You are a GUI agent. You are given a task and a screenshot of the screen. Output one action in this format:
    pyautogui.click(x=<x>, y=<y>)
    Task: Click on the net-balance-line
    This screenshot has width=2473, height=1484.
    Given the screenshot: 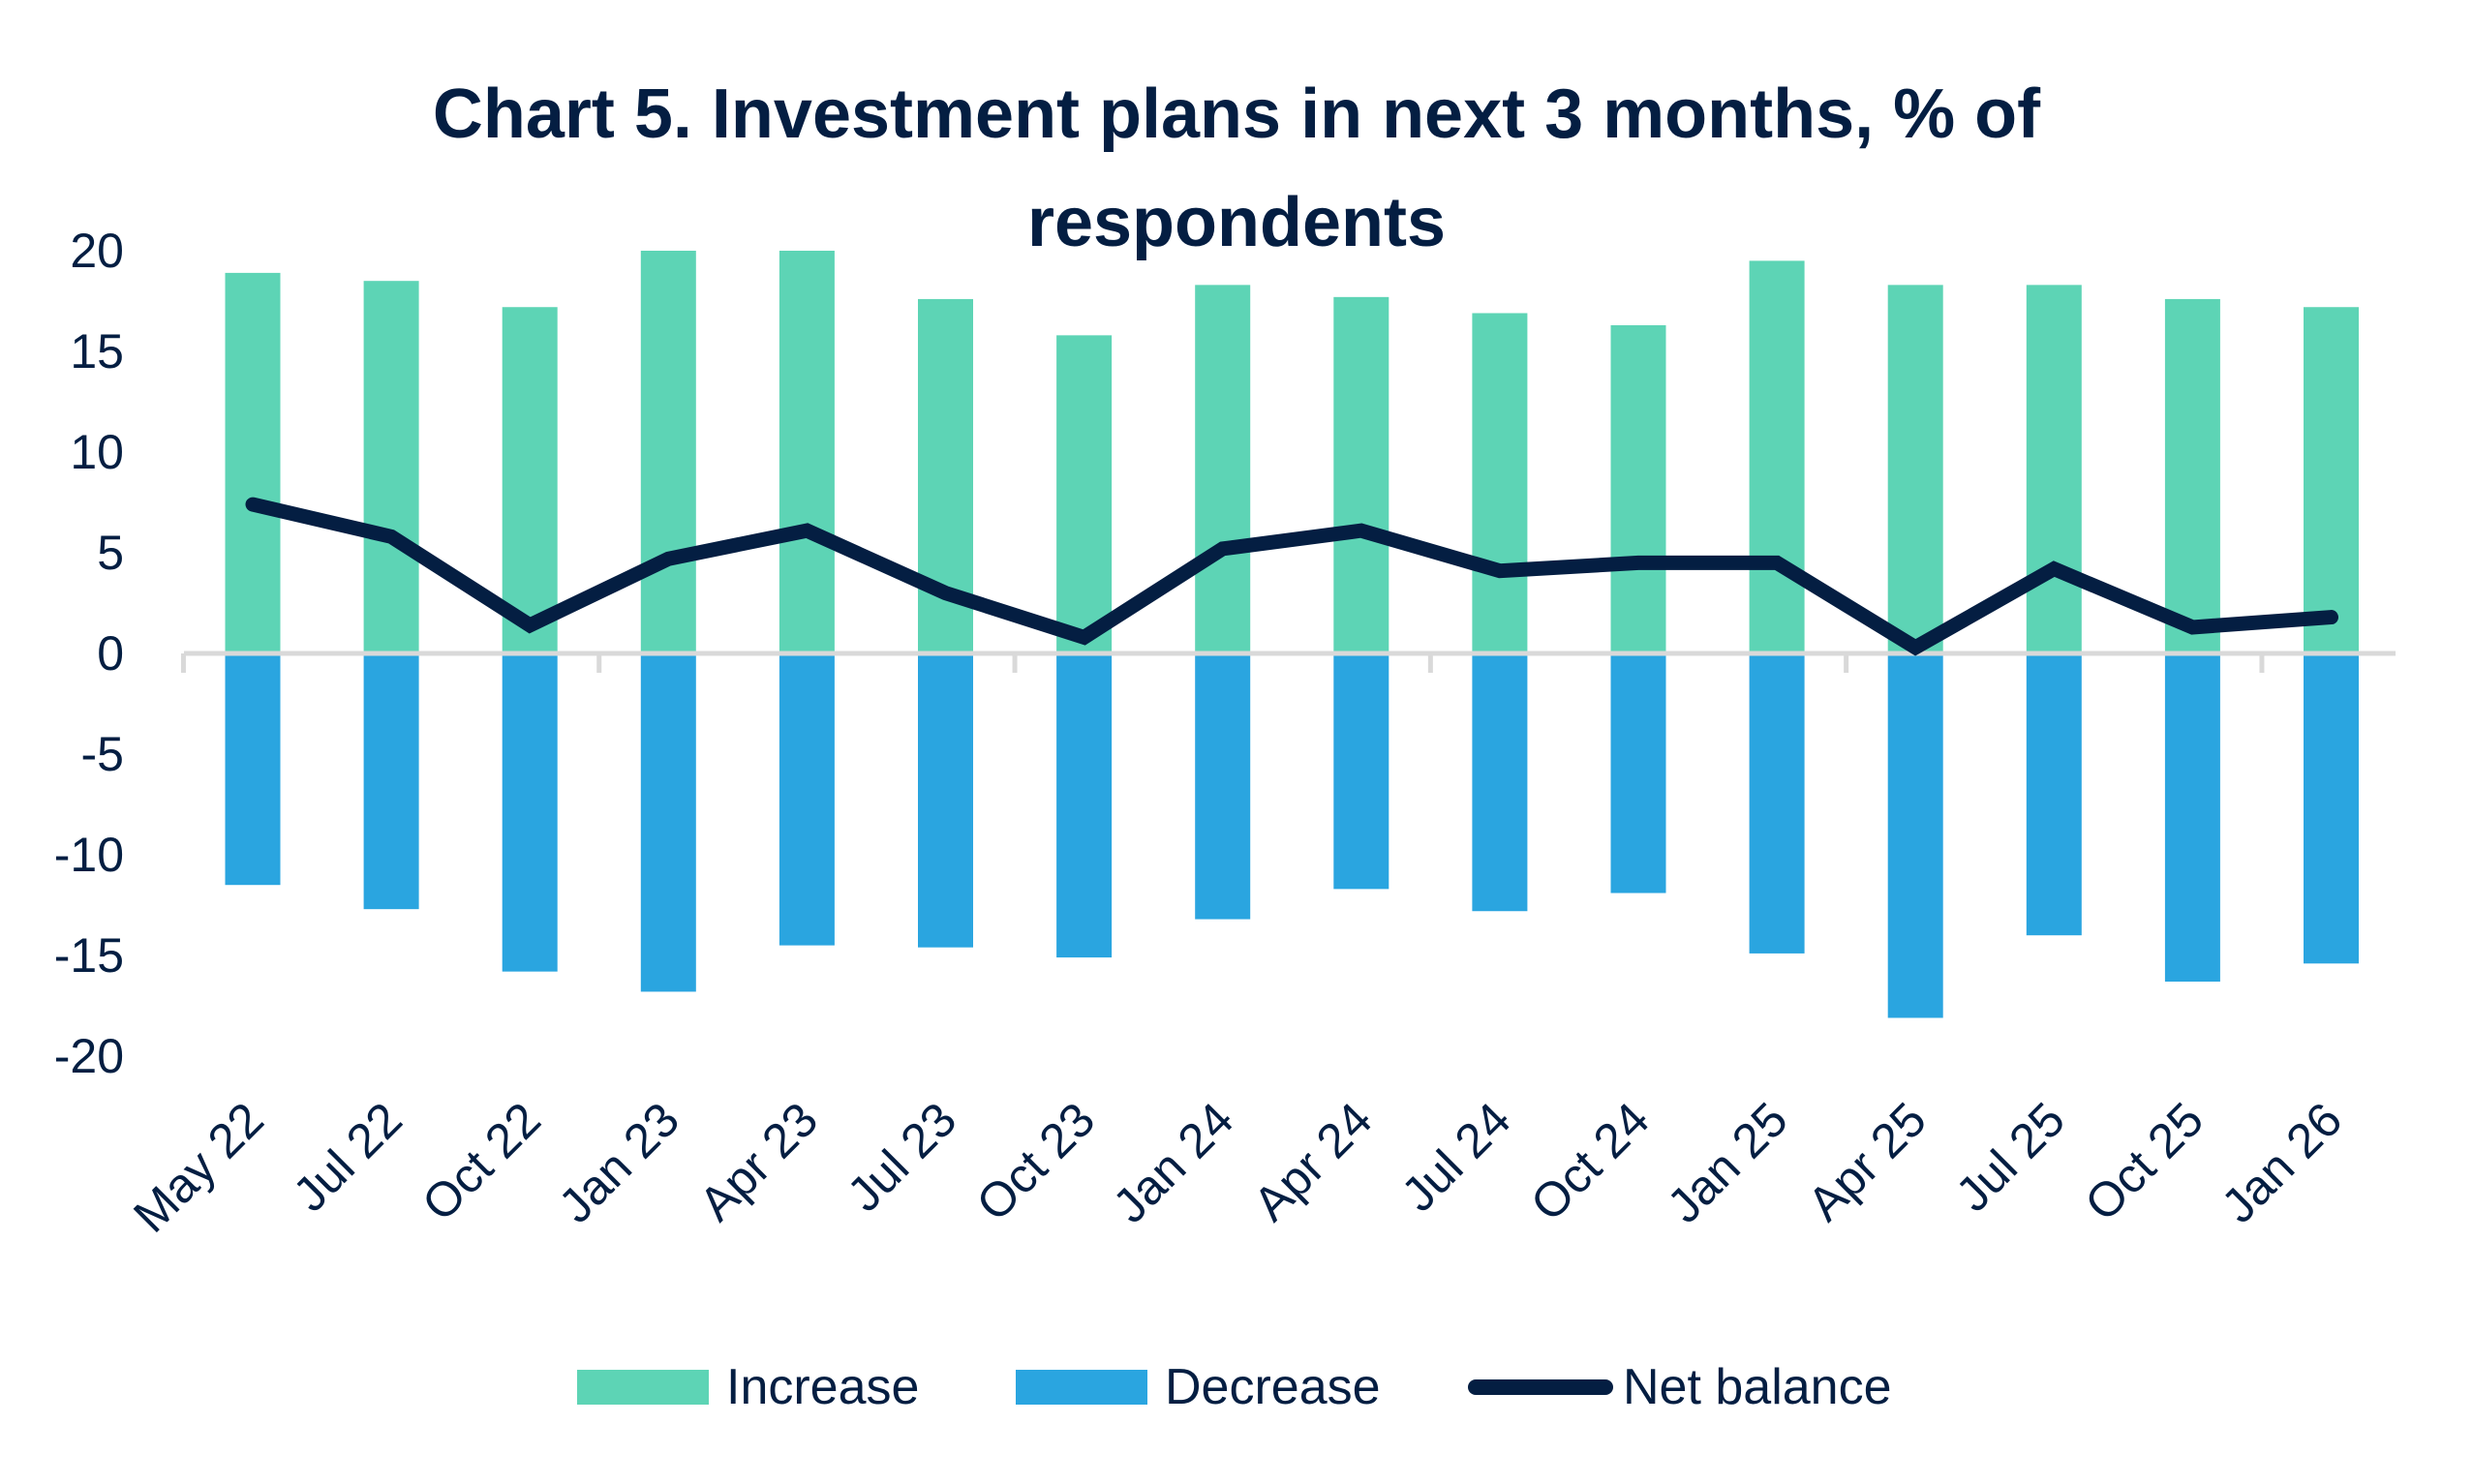 What is the action you would take?
    pyautogui.click(x=1292, y=576)
    